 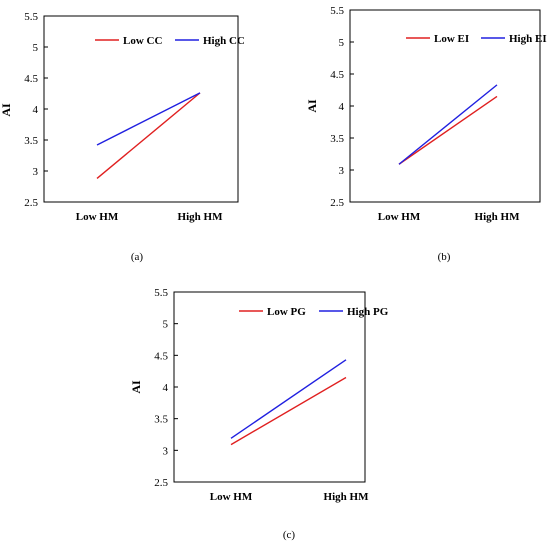 What do you see at coordinates (448, 130) in the screenshot?
I see `series-line-low-ei` at bounding box center [448, 130].